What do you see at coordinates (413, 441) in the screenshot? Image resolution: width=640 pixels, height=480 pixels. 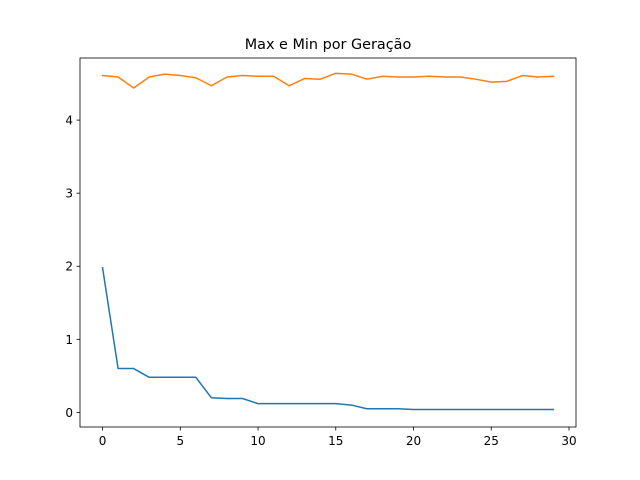 I see `x-tick-label: 20` at bounding box center [413, 441].